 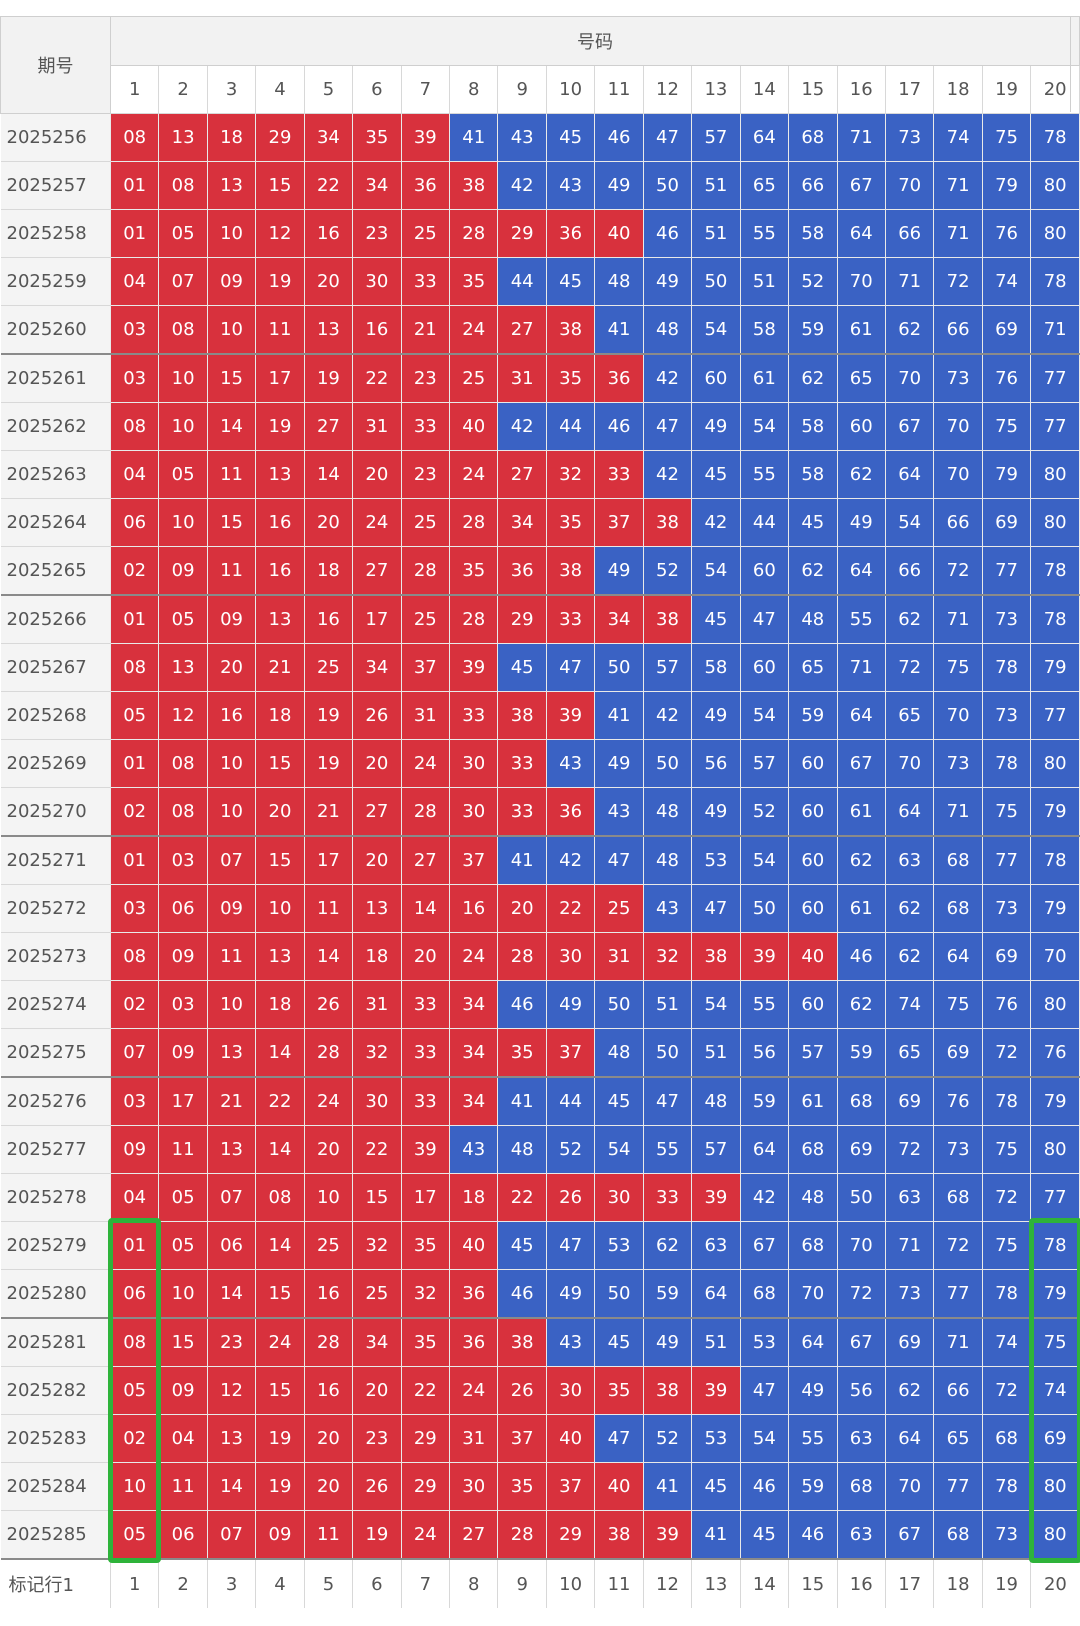 I want to click on column-header-19: 19, so click(x=1006, y=89).